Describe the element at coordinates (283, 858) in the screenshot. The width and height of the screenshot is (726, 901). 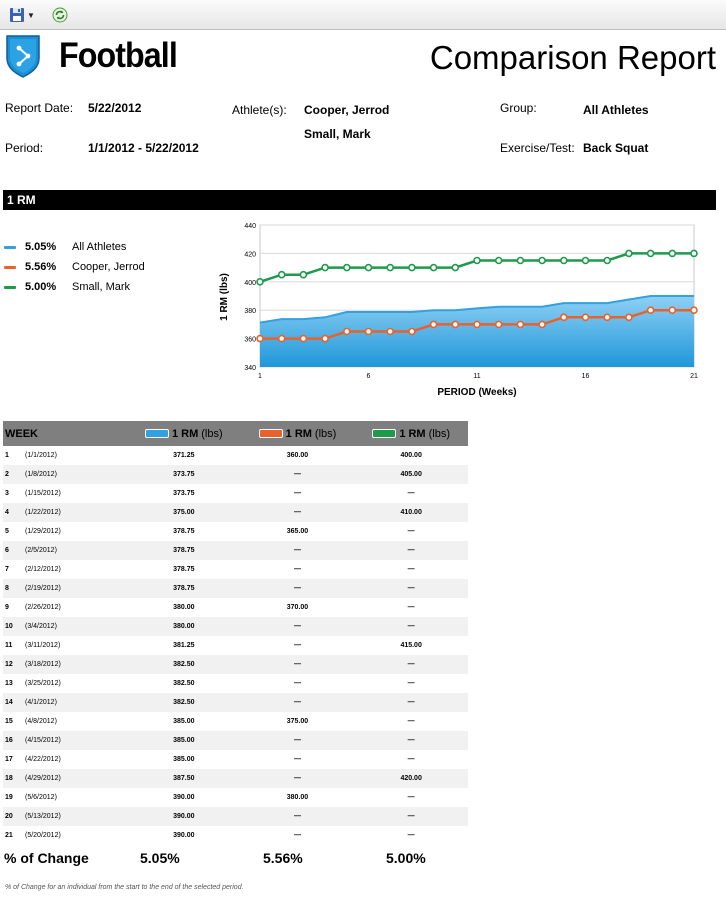
I see `percent-change-cooper: 5.56%` at that location.